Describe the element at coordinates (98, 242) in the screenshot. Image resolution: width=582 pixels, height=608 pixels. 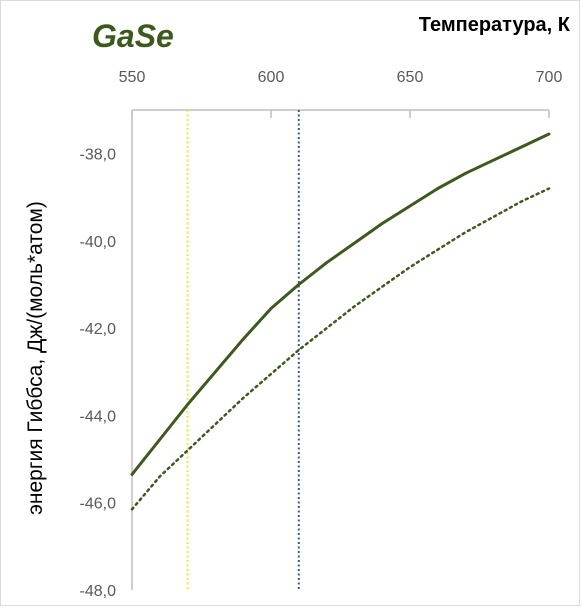
I see `y-tick-label: -40,0` at that location.